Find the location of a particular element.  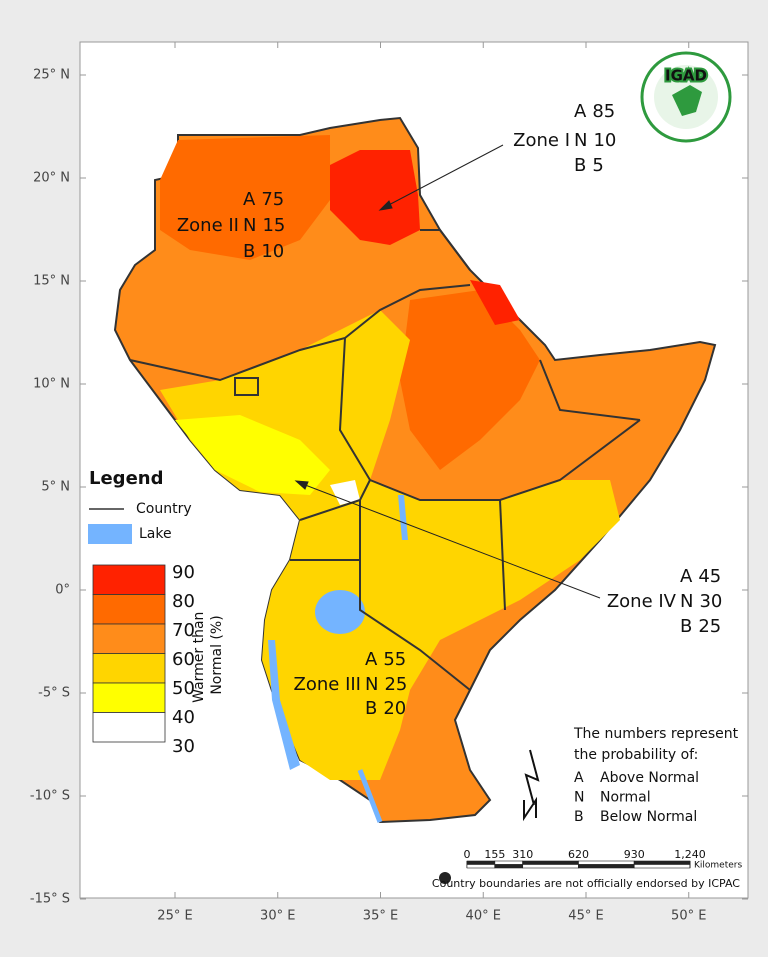

logo-africa is located at coordinates (687, 100).